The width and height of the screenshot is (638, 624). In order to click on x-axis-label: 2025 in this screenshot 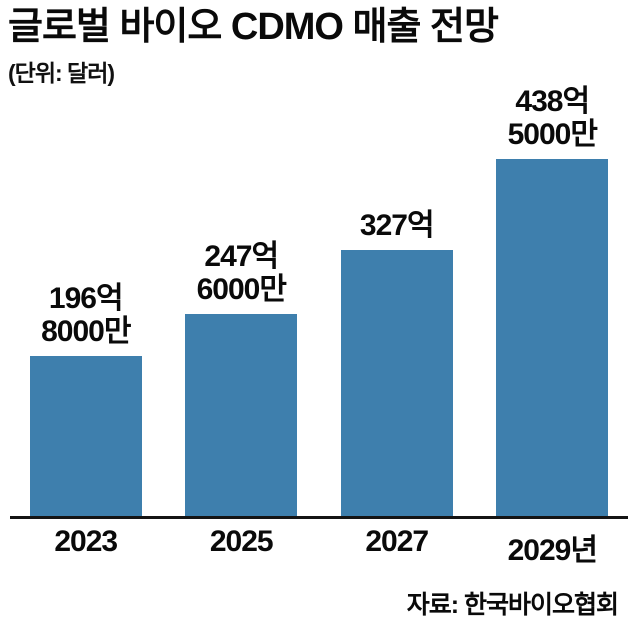, I will do `click(241, 541)`.